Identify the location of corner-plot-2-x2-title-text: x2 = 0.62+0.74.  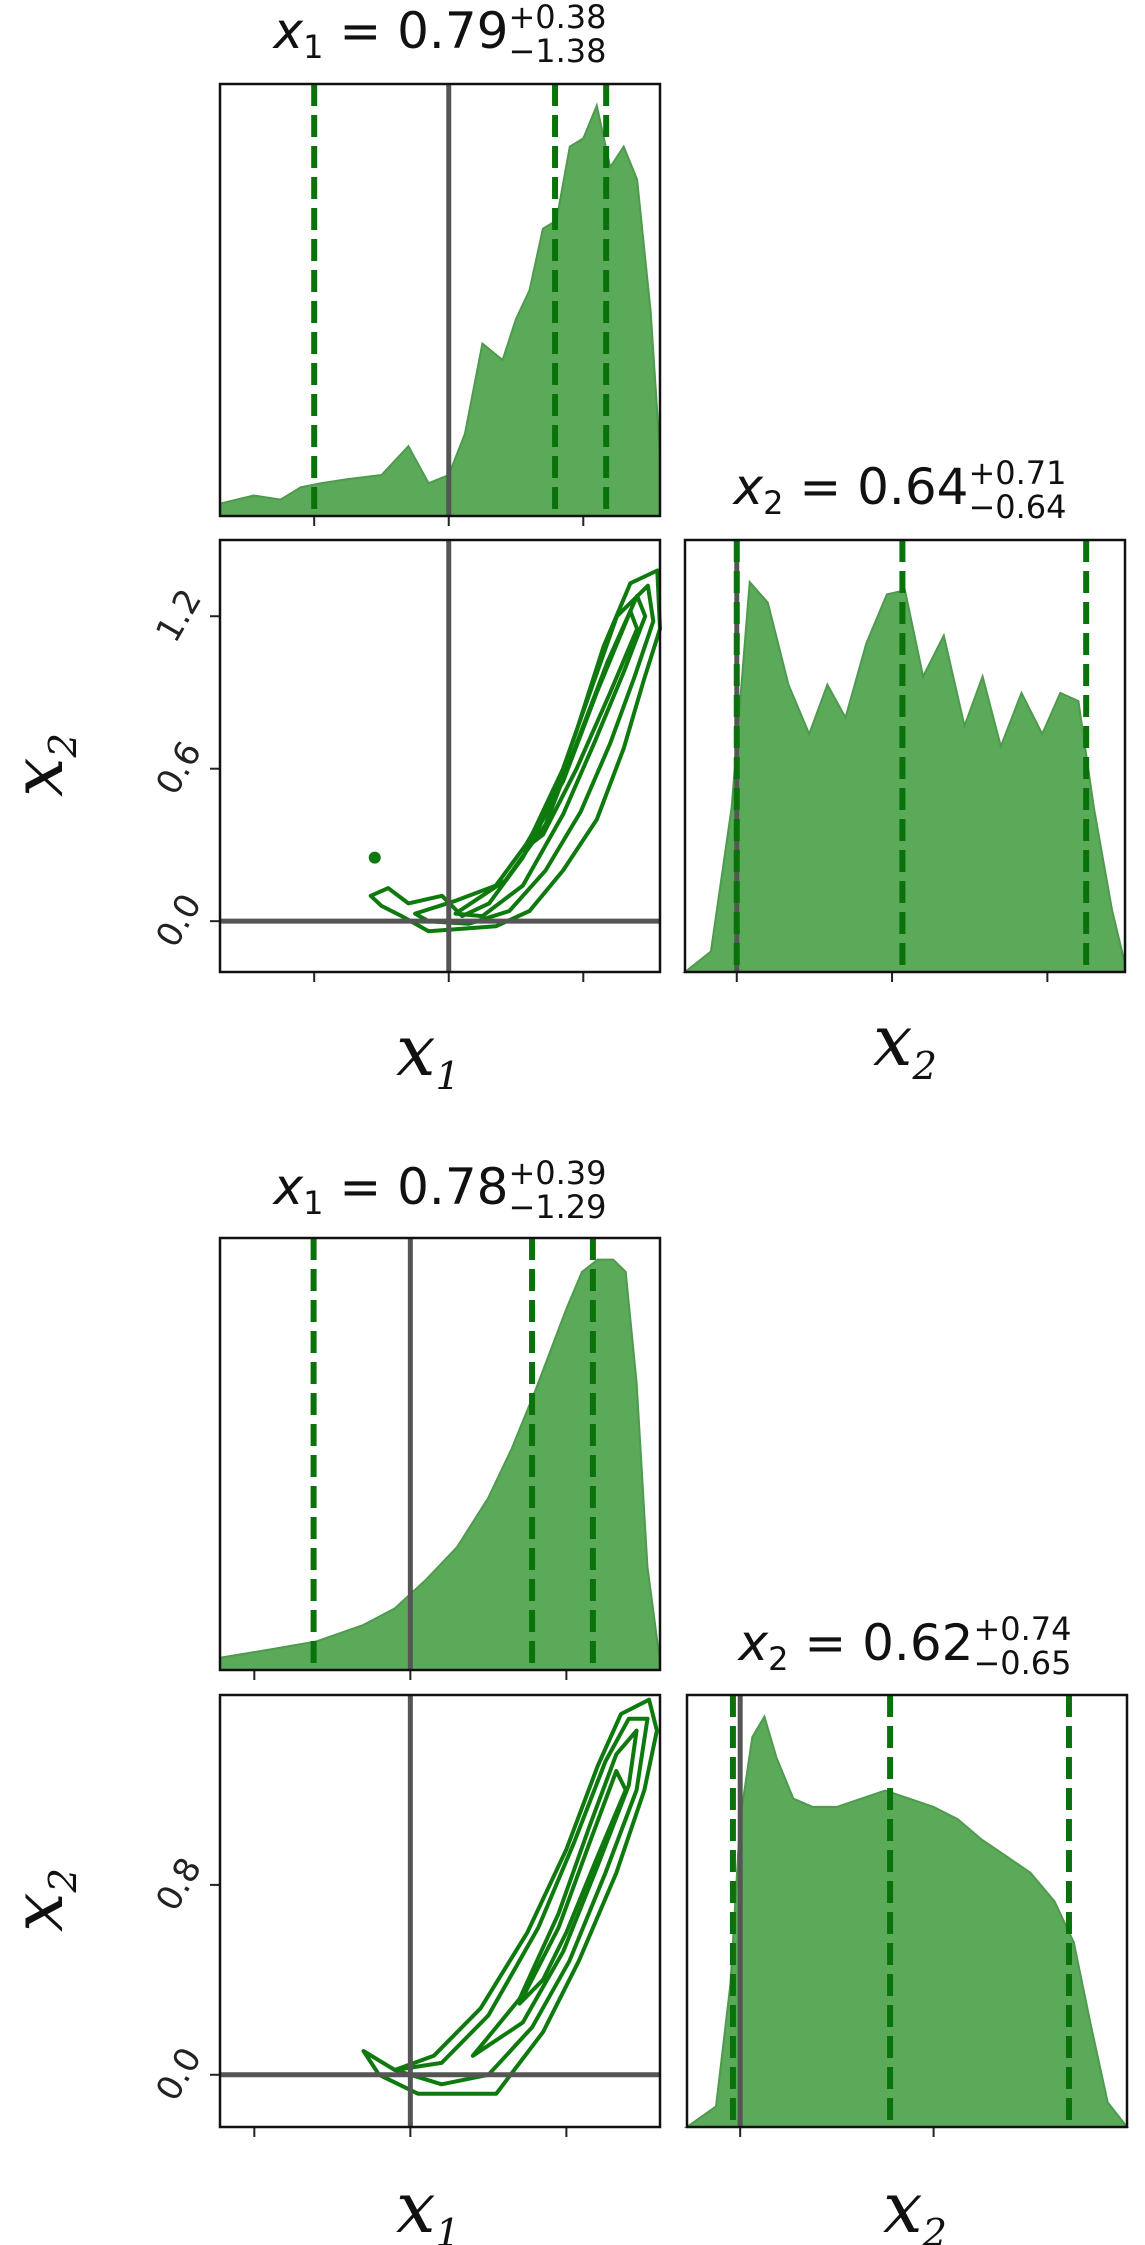
(903, 1644).